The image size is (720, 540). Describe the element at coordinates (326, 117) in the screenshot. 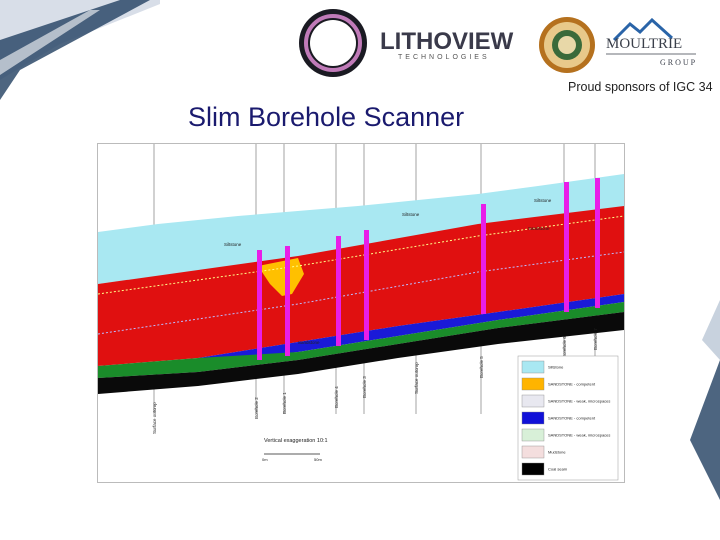

I see `slide-title: Slim Borehole Scanner` at that location.